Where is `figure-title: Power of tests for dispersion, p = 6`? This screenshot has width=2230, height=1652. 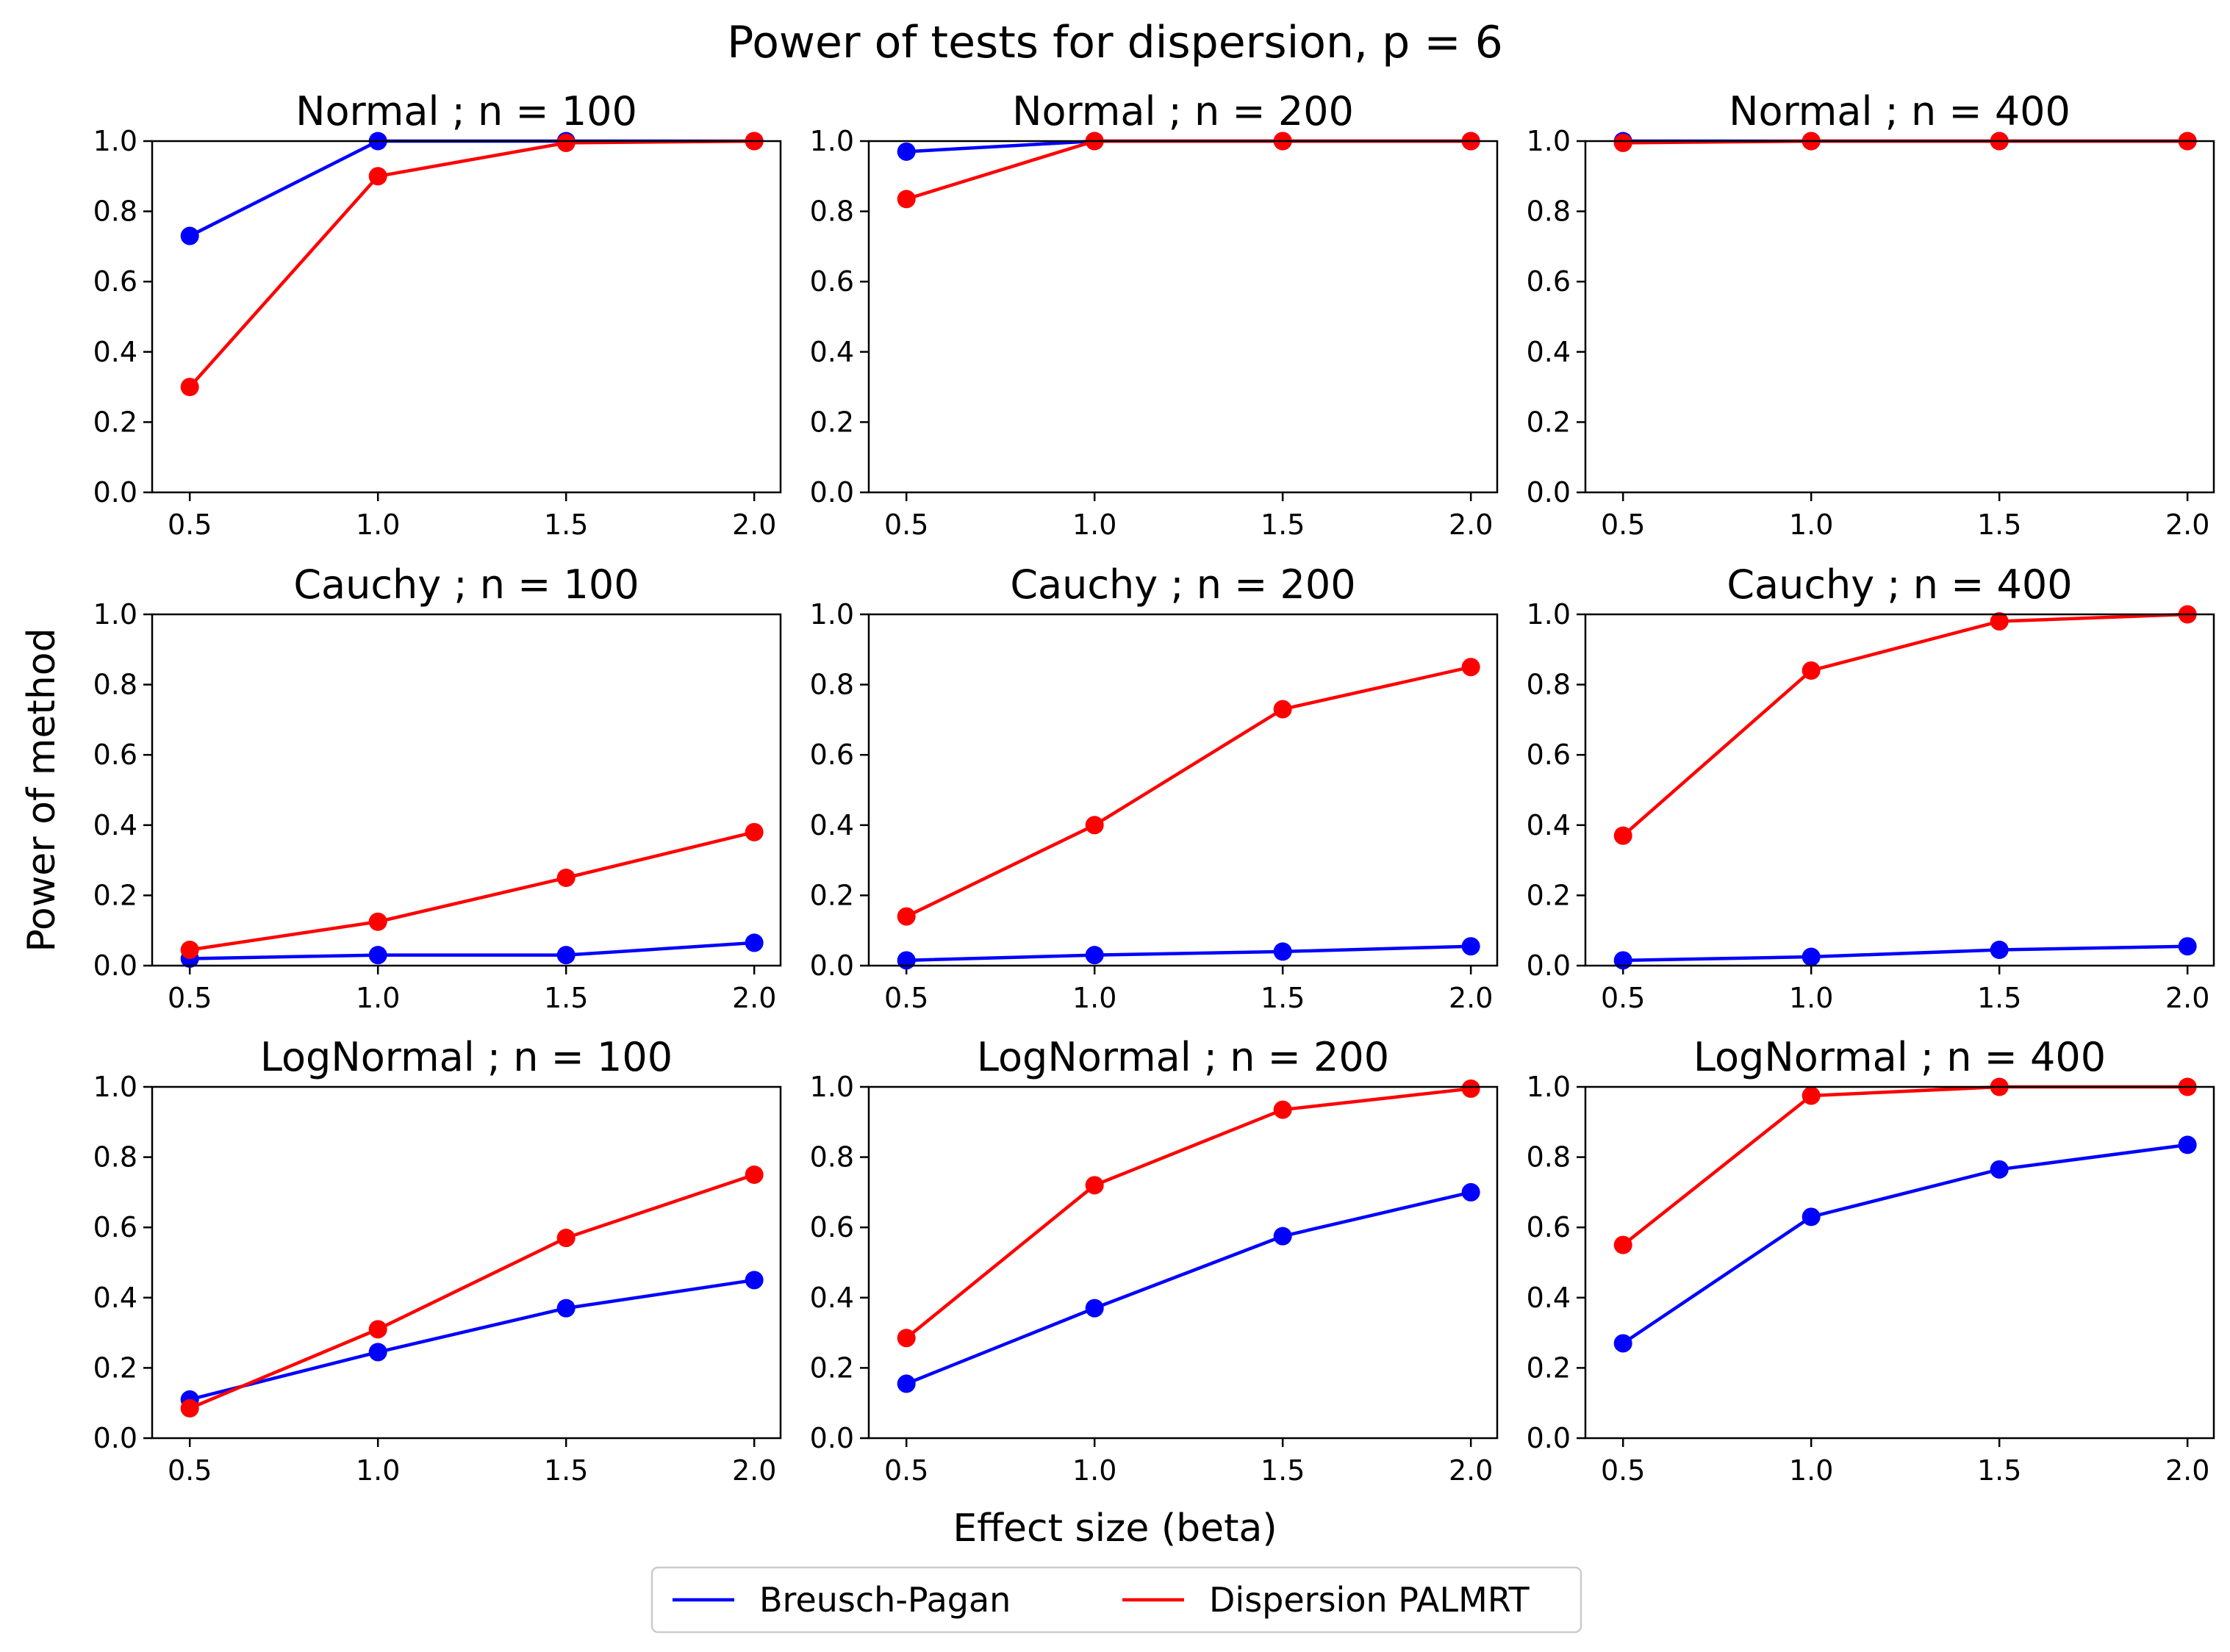 figure-title: Power of tests for dispersion, p = 6 is located at coordinates (1115, 42).